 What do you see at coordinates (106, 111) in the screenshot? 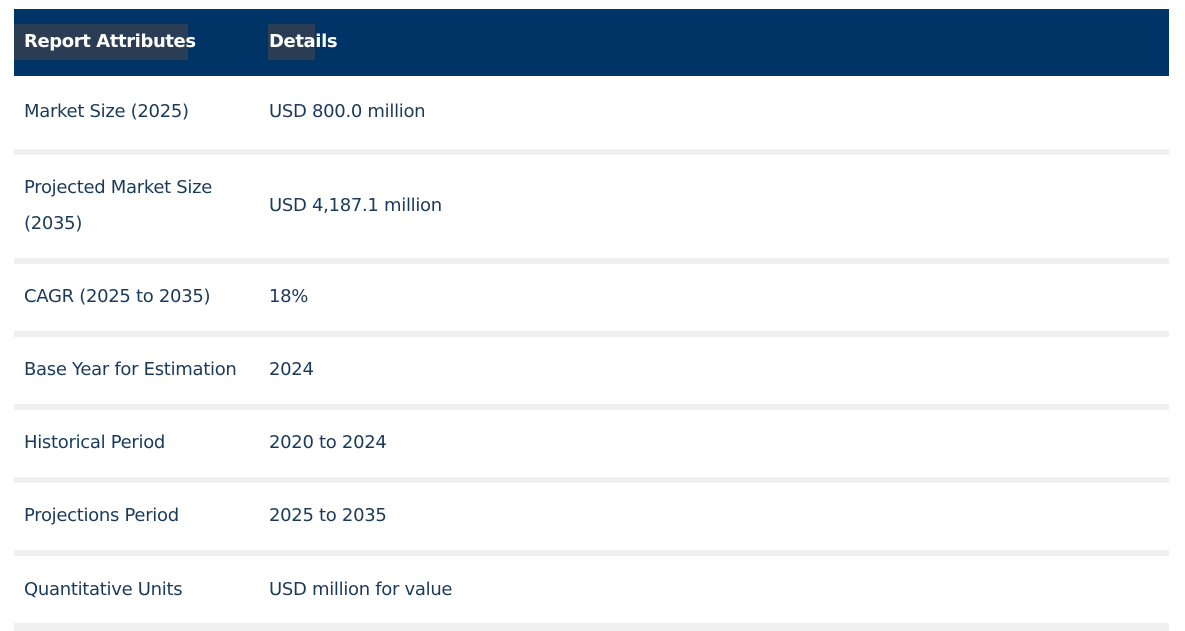
I see `attribute-cell: Market Size (2025)` at bounding box center [106, 111].